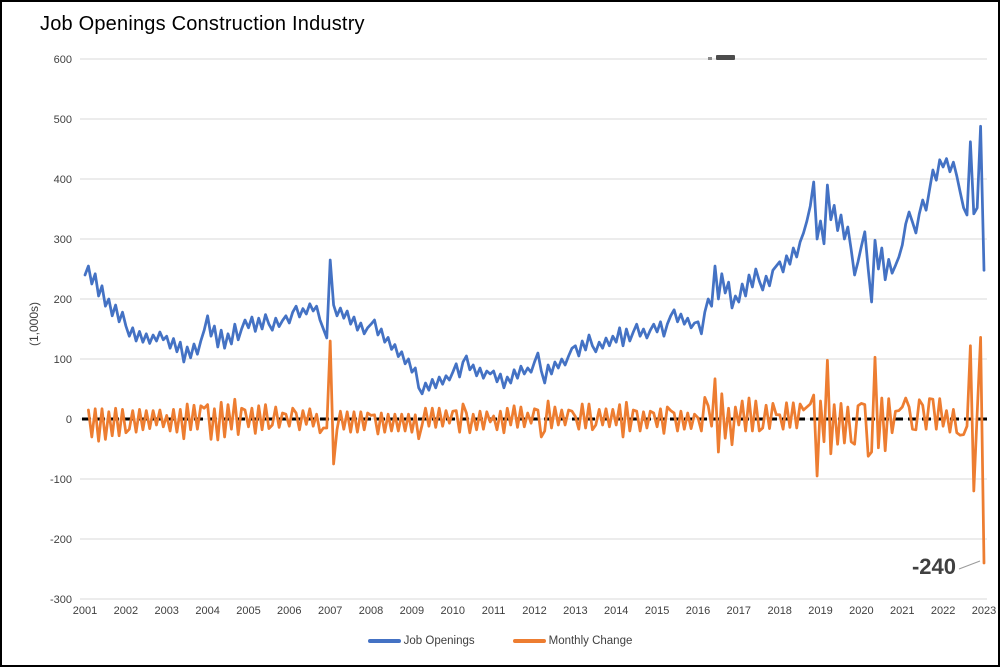  What do you see at coordinates (63, 240) in the screenshot?
I see `y-tick-label: 300` at bounding box center [63, 240].